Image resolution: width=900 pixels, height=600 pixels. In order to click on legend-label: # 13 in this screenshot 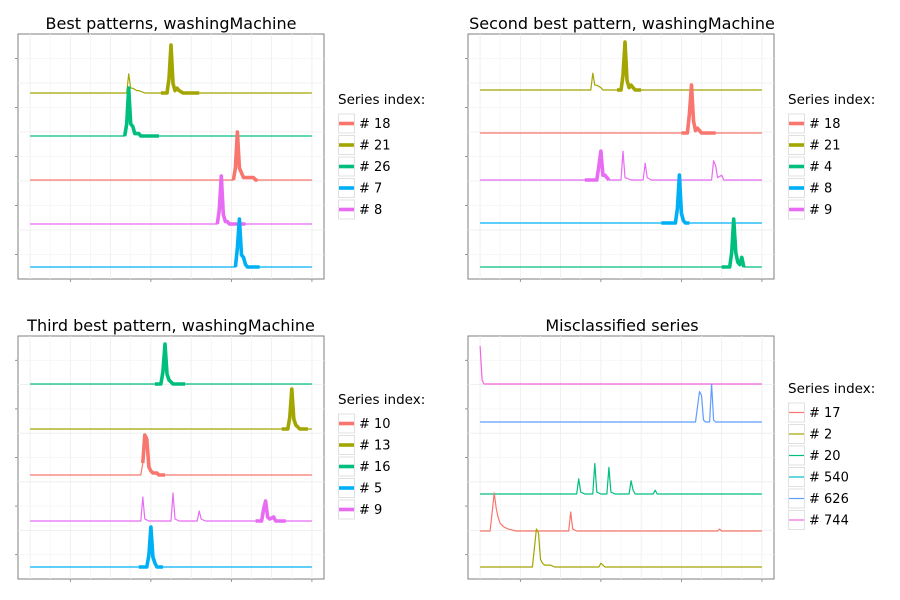, I will do `click(375, 446)`.